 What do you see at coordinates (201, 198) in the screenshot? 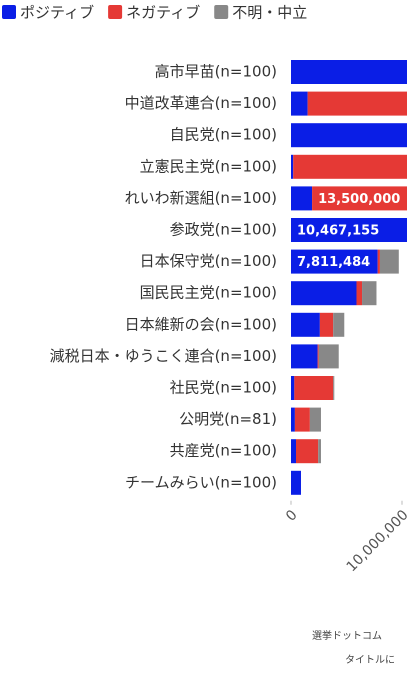
I see `category-label: れいわ新選組(n=100)` at bounding box center [201, 198].